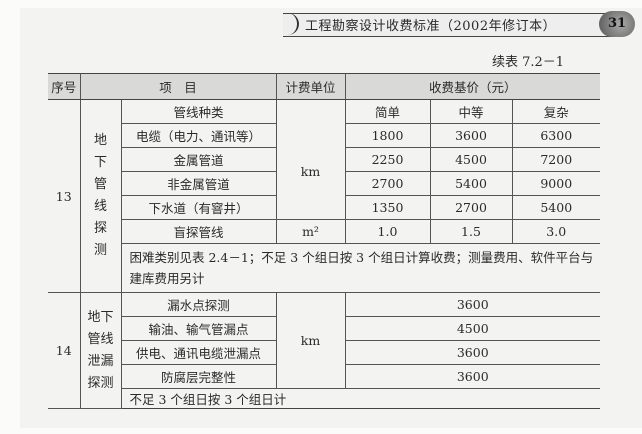 The width and height of the screenshot is (642, 434). What do you see at coordinates (198, 304) in the screenshot?
I see `item-cell: 漏水点探测` at bounding box center [198, 304].